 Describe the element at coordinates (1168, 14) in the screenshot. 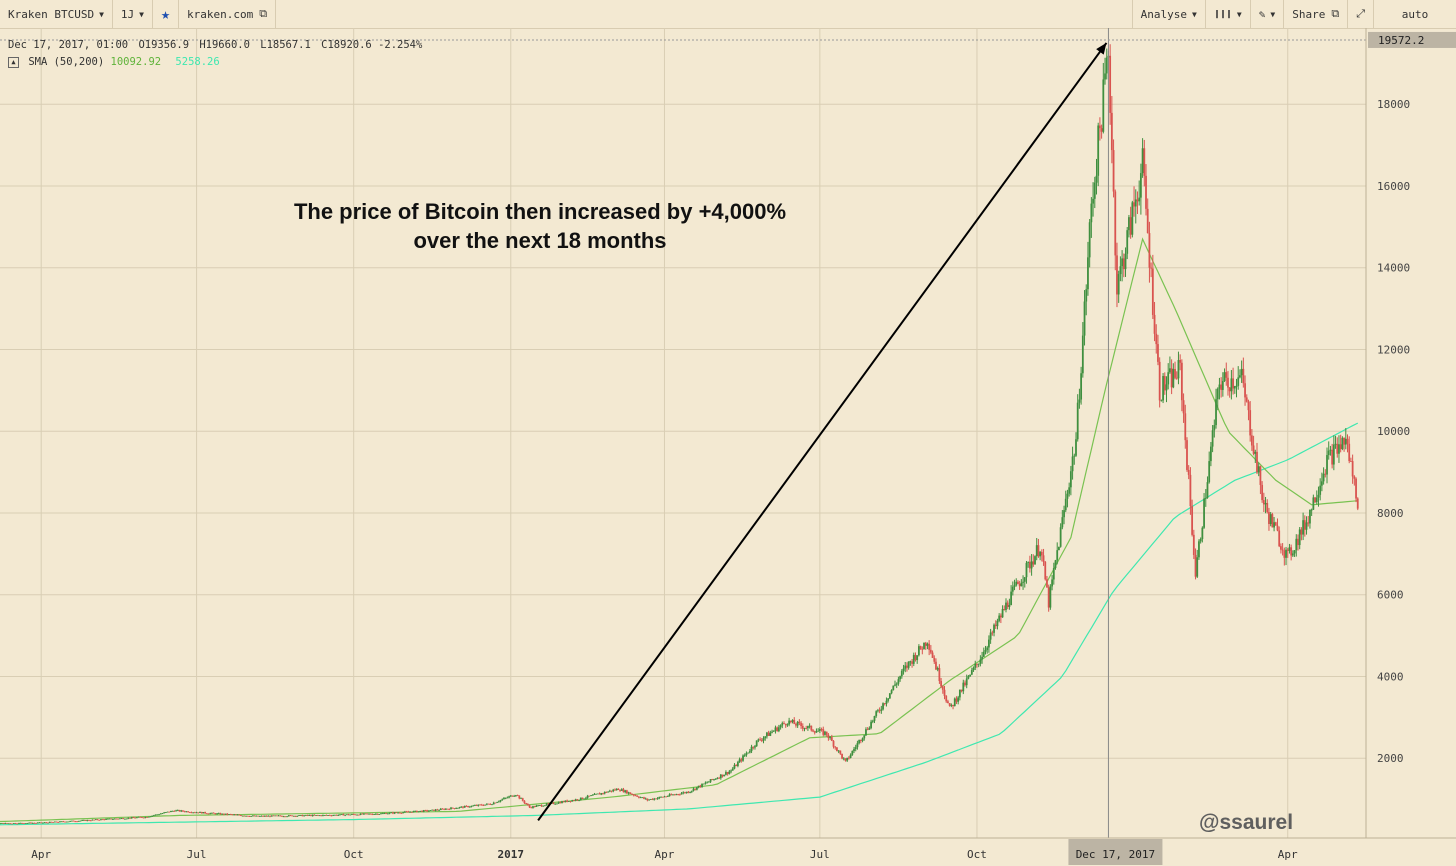

I see `analyse-button: Analyse ▼` at that location.